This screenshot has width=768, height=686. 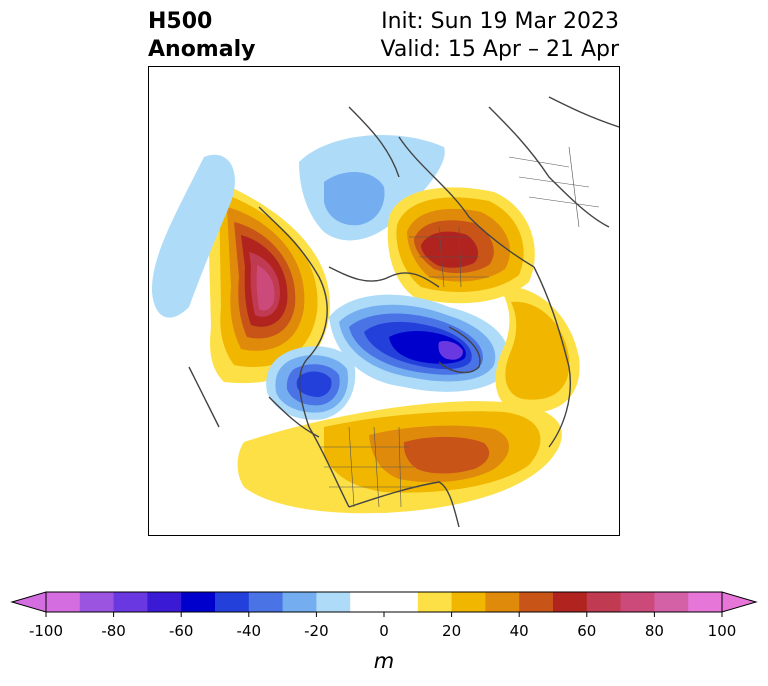 I want to click on colorbar-swatches, so click(x=384, y=602).